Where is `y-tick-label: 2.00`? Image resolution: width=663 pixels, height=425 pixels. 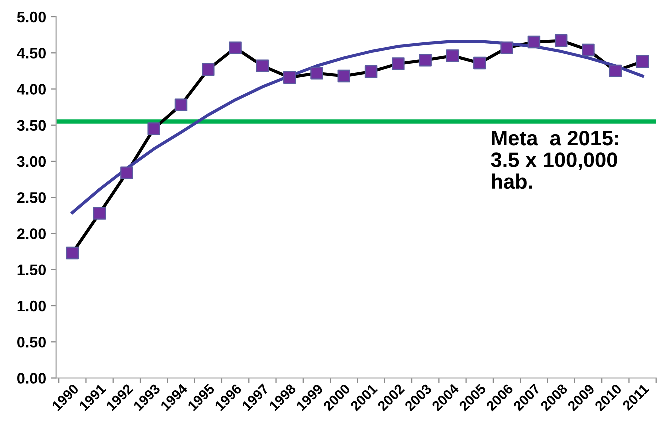
y-tick-label: 2.00 is located at coordinates (31, 234).